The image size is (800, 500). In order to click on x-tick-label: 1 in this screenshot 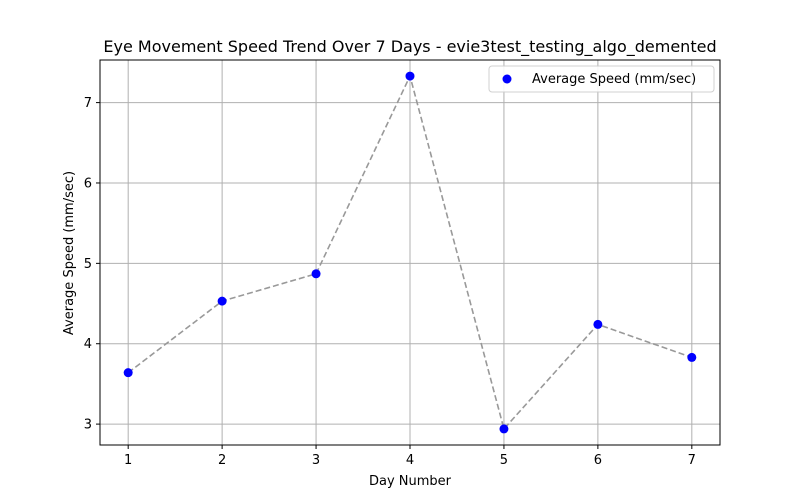, I will do `click(128, 460)`.